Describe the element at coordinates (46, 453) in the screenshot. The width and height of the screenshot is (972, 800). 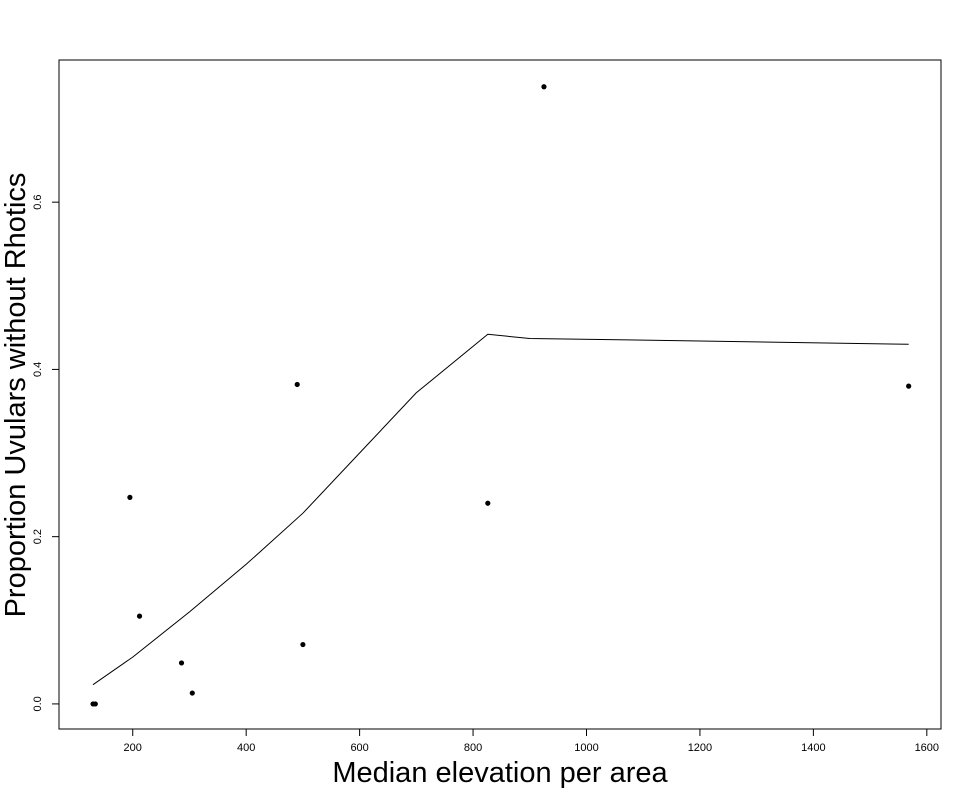
I see `y-axis: 0.0 0.2 0.4 0.6` at that location.